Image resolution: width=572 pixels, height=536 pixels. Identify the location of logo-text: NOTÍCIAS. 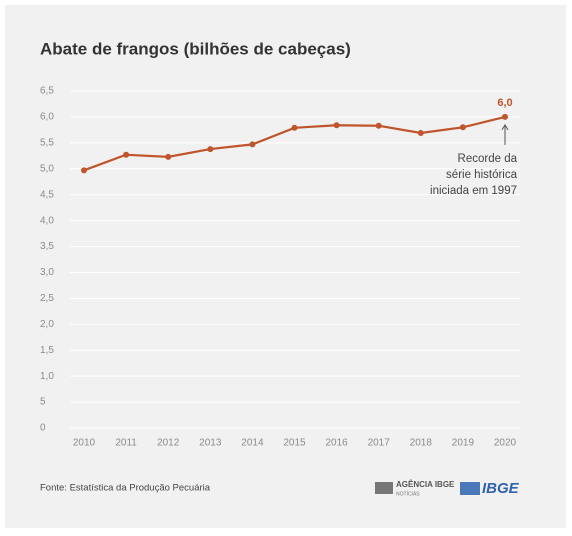
(408, 493).